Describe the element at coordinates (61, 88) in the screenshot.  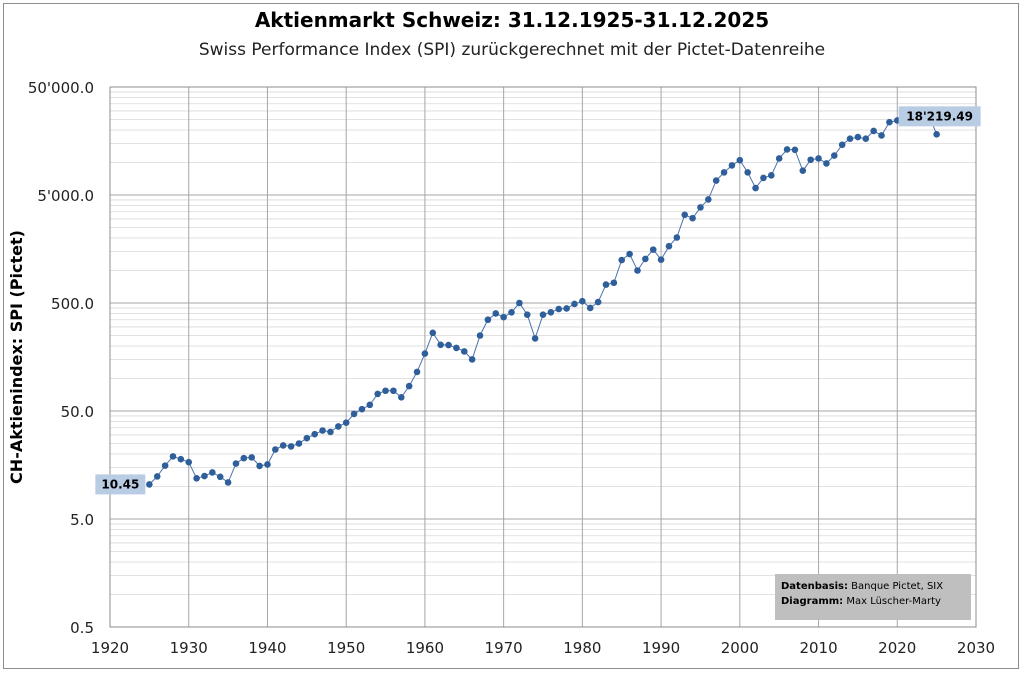
I see `y-tick-label: 50'000.0` at that location.